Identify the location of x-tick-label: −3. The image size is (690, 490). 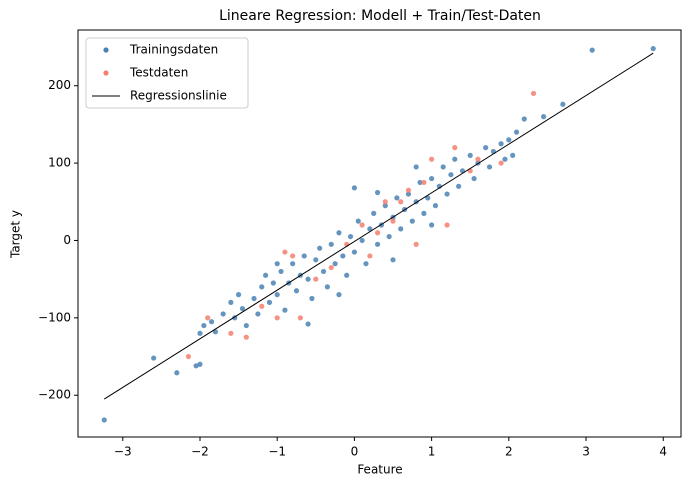
(123, 452).